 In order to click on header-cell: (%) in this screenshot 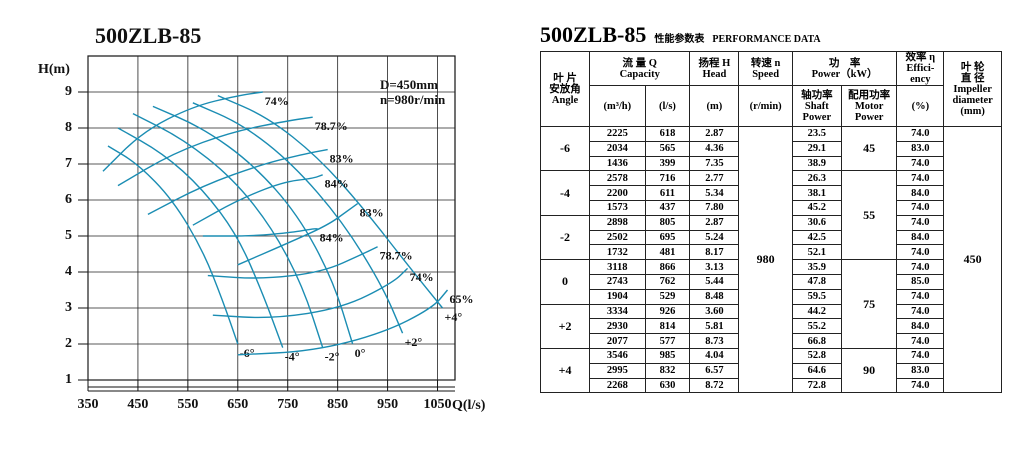, I will do `click(920, 106)`.